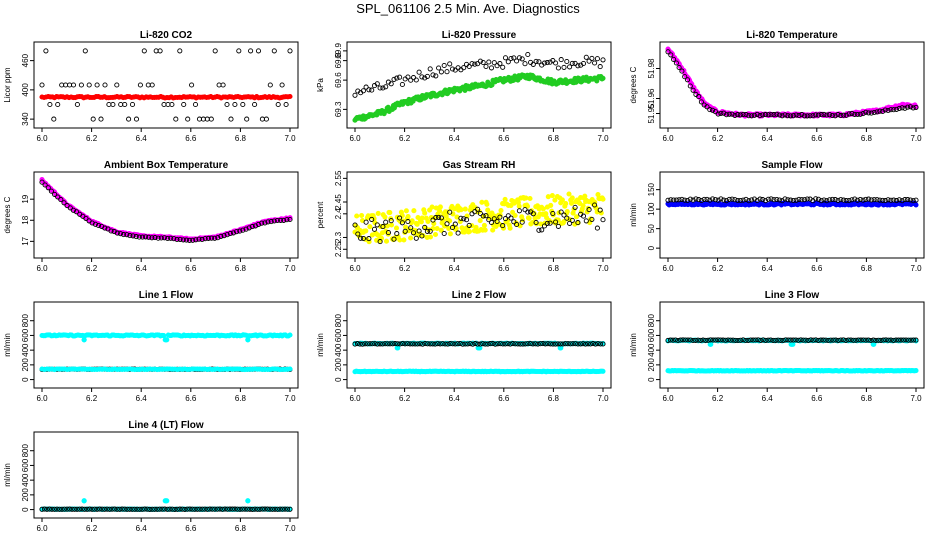 Image resolution: width=936 pixels, height=540 pixels. I want to click on y-tick-label: 69.8, so click(338, 60).